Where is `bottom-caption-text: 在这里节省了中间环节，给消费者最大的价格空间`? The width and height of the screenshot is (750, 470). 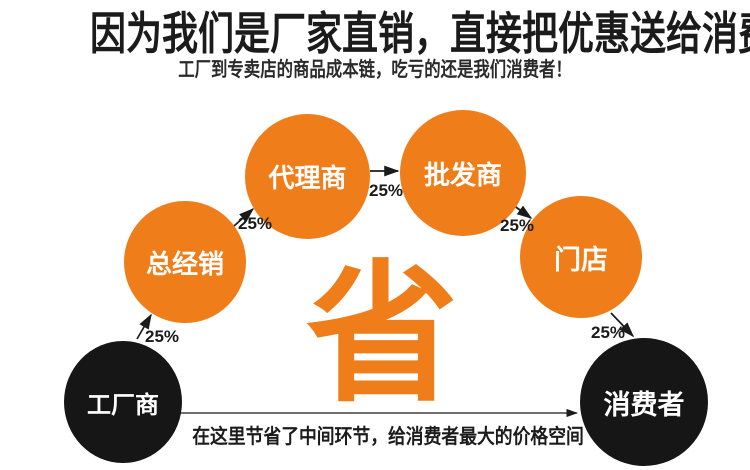
bottom-caption-text: 在这里节省了中间环节，给消费者最大的价格空间 is located at coordinates (388, 437).